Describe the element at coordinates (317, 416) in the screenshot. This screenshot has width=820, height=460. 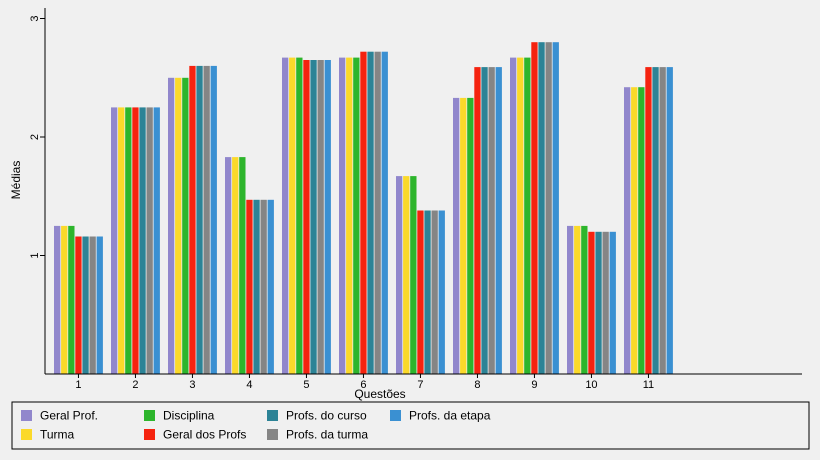
I see `legend-item: Profs. do curso` at that location.